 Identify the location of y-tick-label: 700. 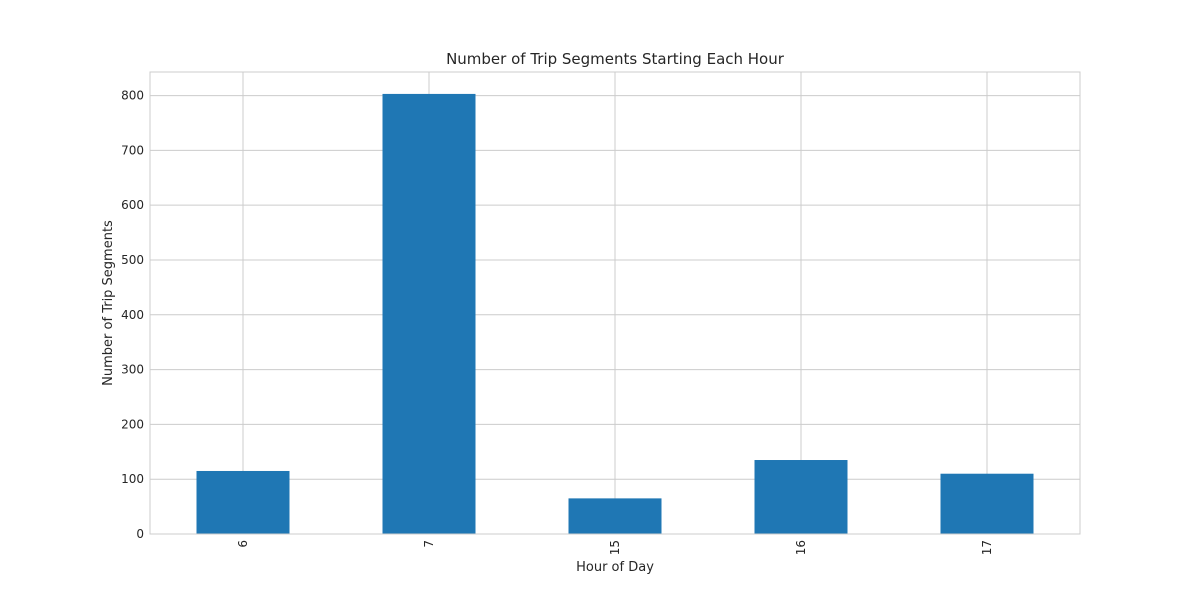
(132, 150).